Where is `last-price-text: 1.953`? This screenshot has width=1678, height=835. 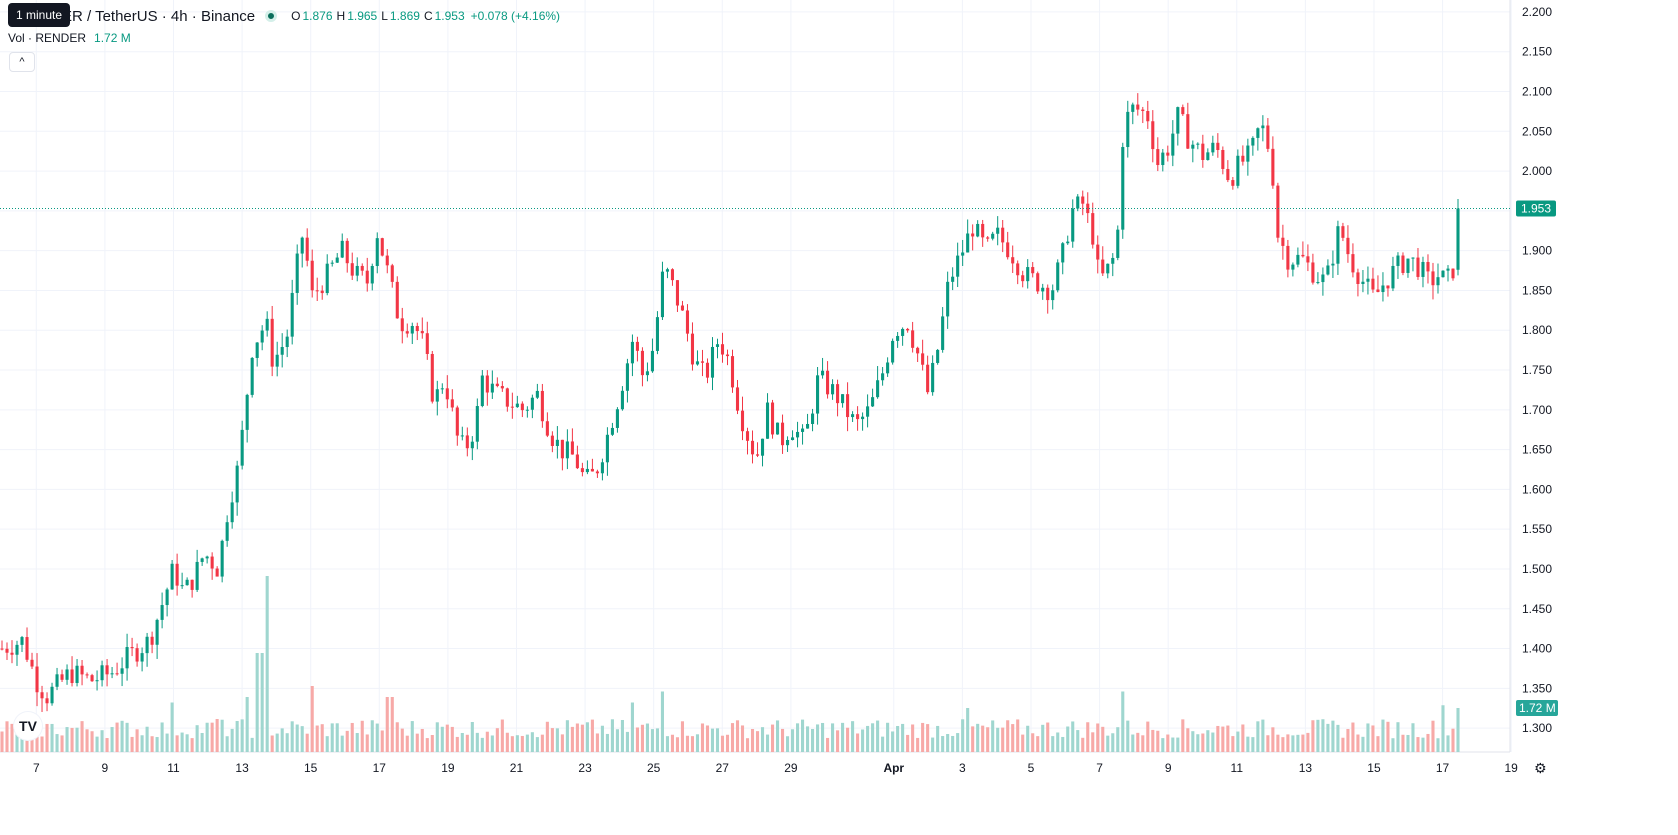 last-price-text: 1.953 is located at coordinates (1536, 208).